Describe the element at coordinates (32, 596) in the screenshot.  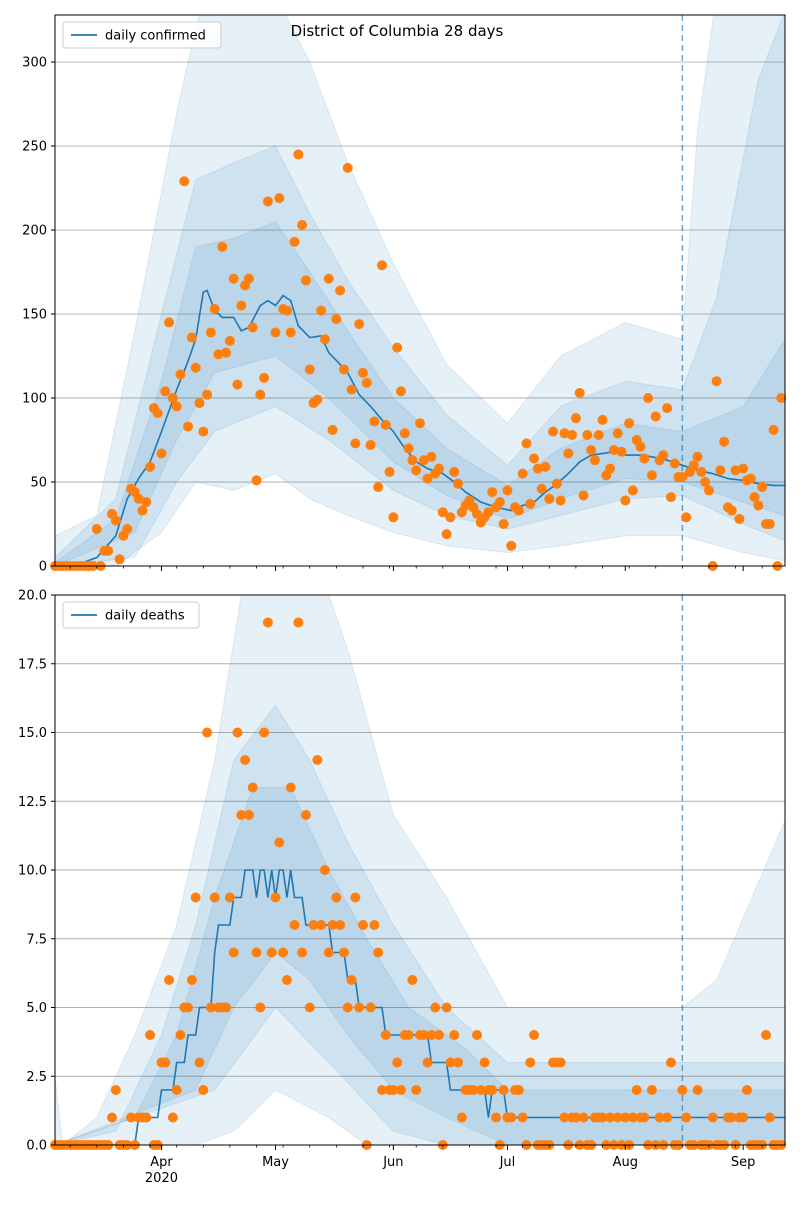
I see `y-tick-label: 20.0` at that location.